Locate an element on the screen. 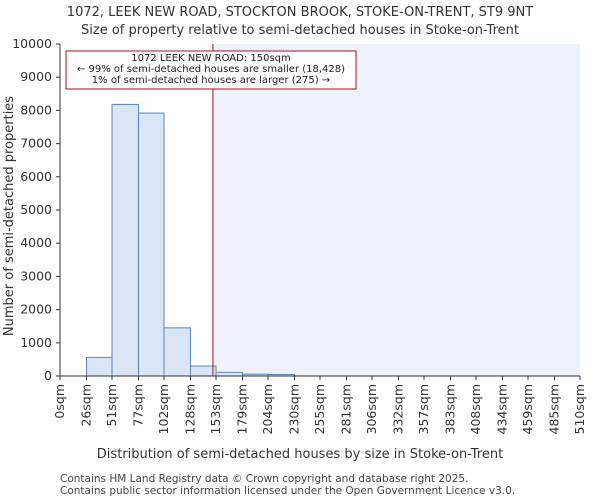  y-tick-5000: 5000 is located at coordinates (36, 209).